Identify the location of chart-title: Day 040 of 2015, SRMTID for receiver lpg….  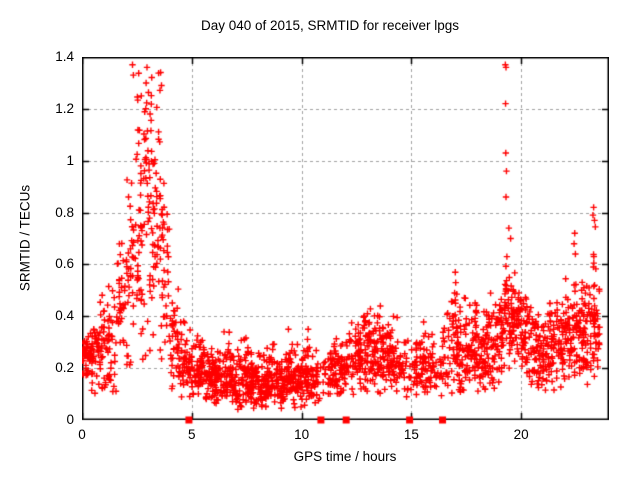
(330, 25).